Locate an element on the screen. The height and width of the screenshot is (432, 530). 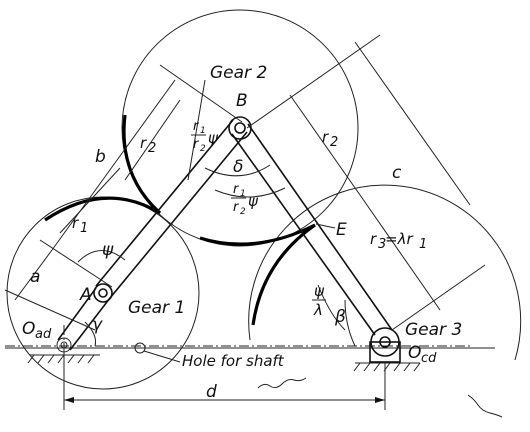
label-delta: δ is located at coordinates (238, 167).